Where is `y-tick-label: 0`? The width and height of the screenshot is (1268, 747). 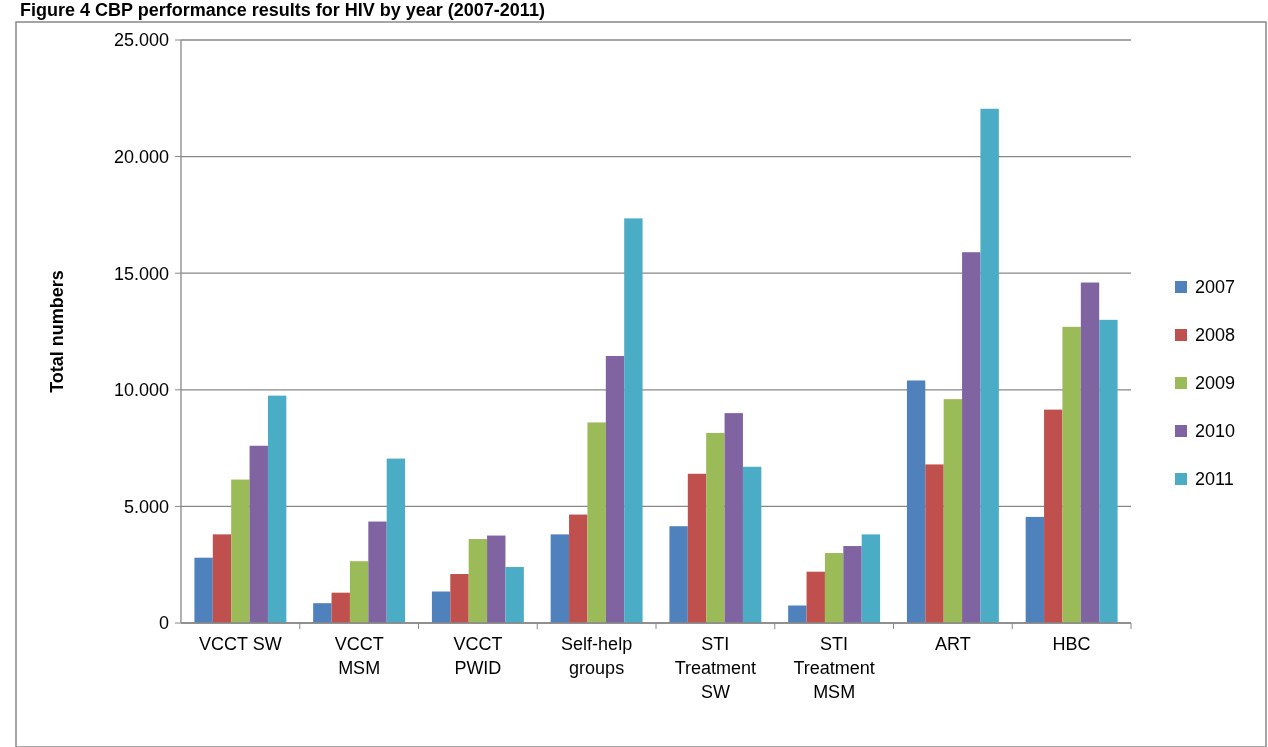
y-tick-label: 0 is located at coordinates (163, 623).